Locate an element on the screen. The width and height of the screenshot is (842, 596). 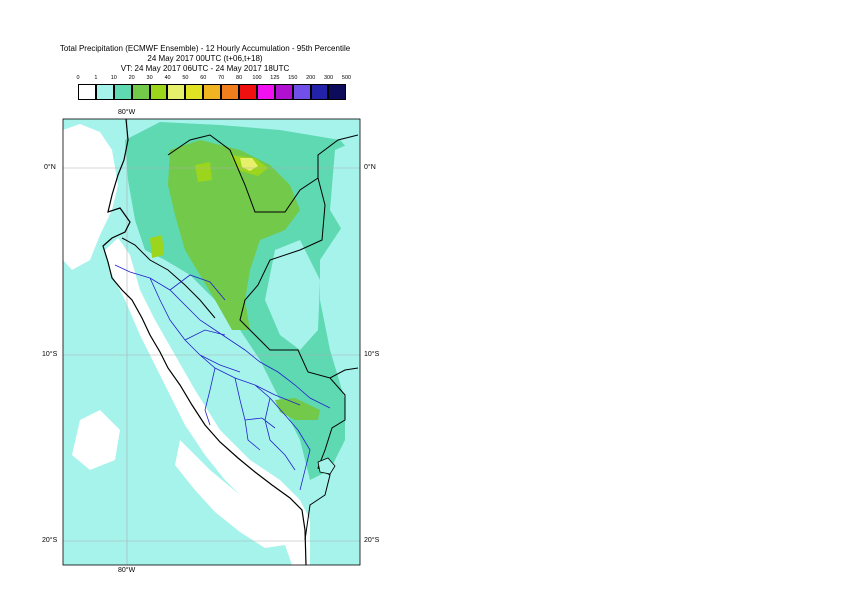
legend-label: 20 is located at coordinates (131, 78).